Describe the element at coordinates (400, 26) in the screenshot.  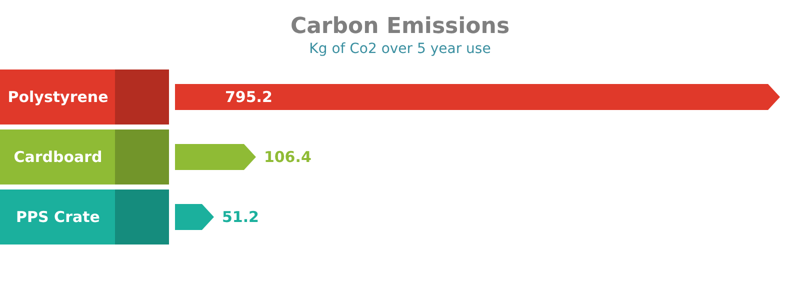
I see `chart-title: Carbon Emissions` at that location.